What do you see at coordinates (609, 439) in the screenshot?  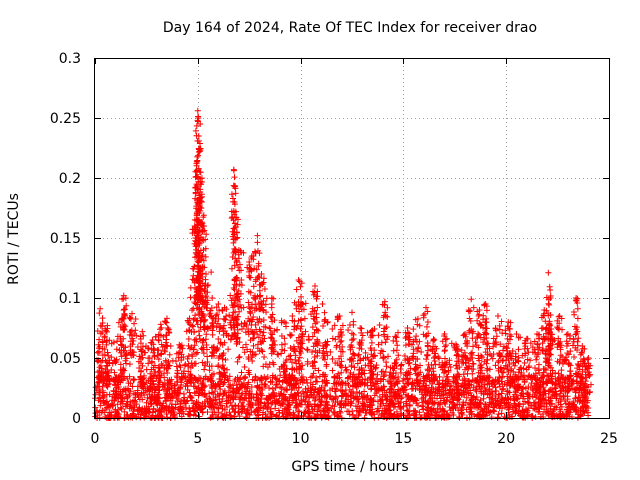 I see `x-tick-label: 25` at bounding box center [609, 439].